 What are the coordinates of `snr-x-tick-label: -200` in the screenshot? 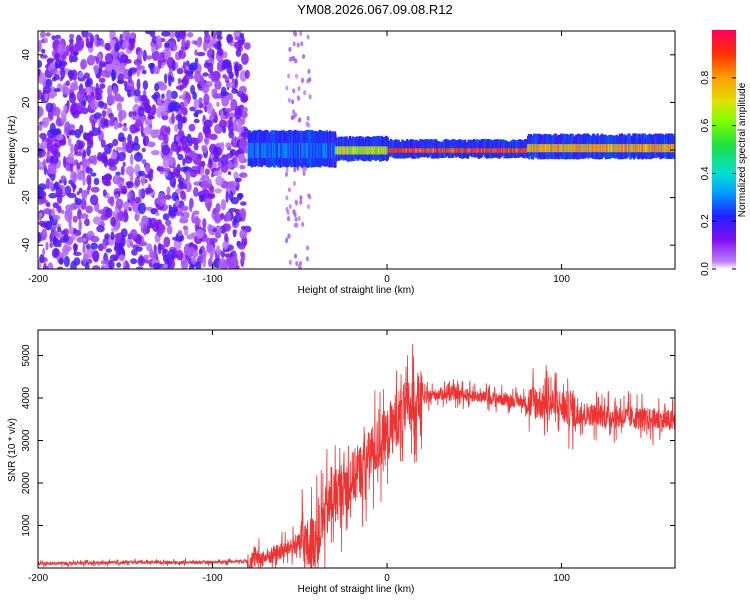 It's located at (38, 578).